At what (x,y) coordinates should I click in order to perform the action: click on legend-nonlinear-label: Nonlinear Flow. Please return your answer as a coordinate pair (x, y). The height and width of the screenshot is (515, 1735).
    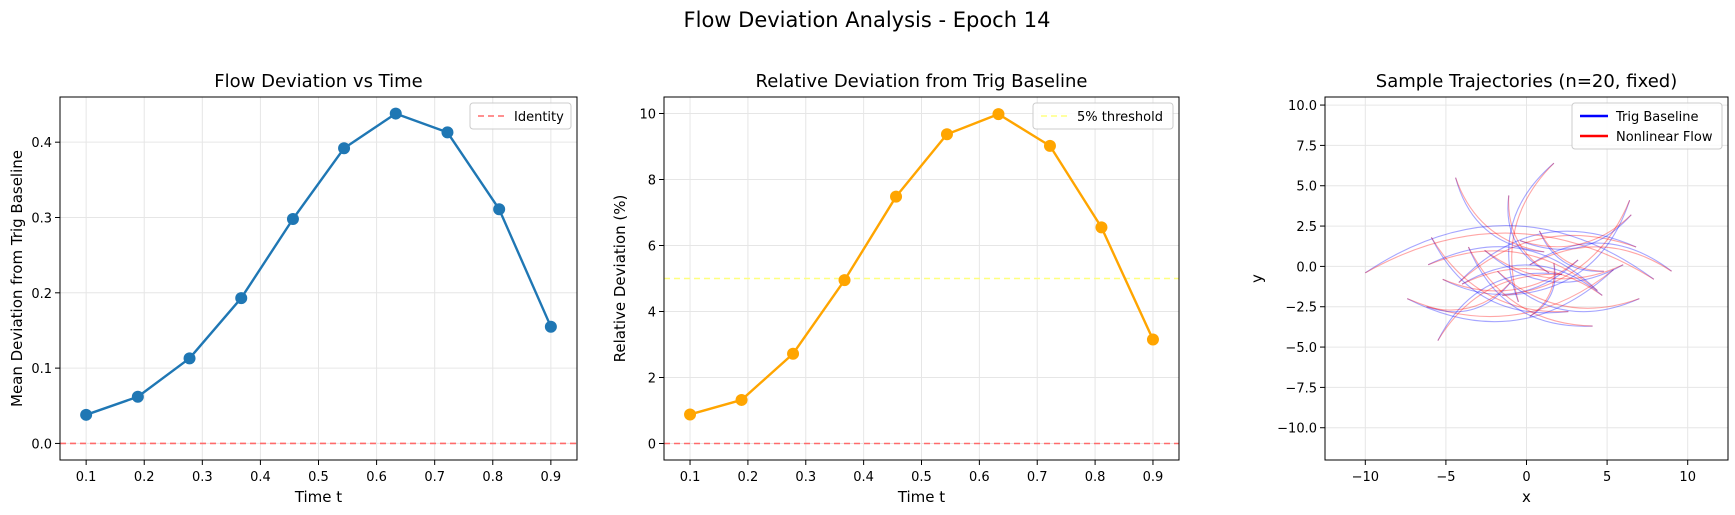
    Looking at the image, I should click on (1664, 137).